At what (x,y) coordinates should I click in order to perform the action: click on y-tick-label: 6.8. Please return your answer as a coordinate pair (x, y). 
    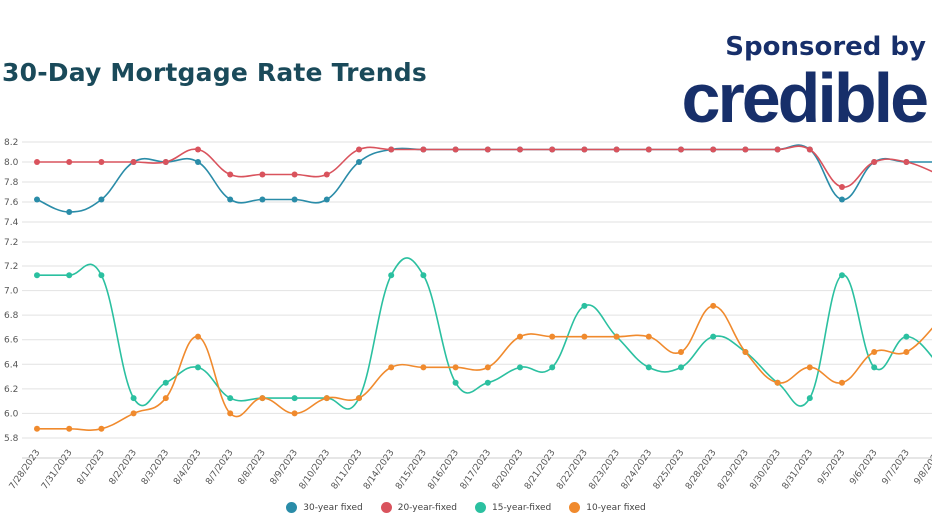
    Looking at the image, I should click on (11, 316).